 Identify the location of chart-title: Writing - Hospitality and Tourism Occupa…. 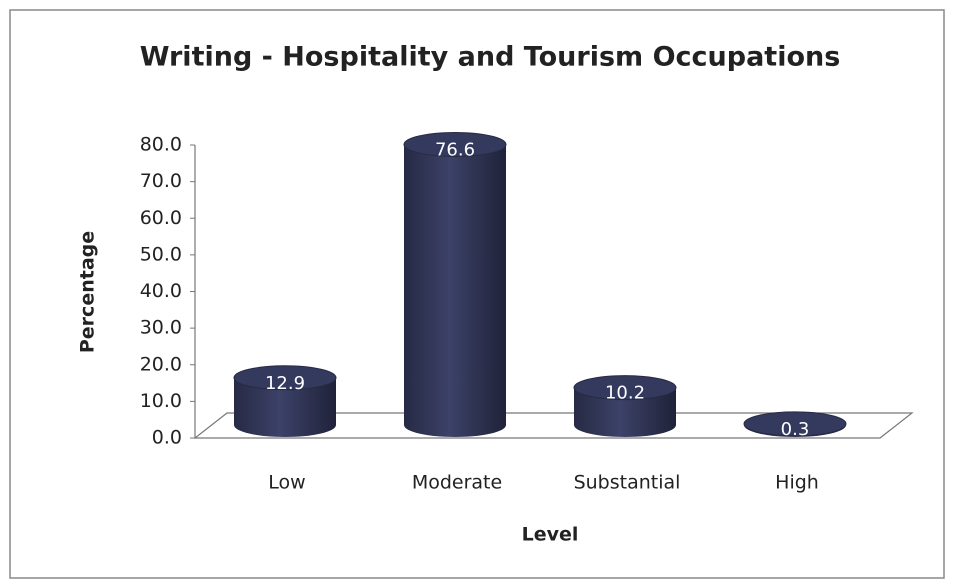
(490, 57).